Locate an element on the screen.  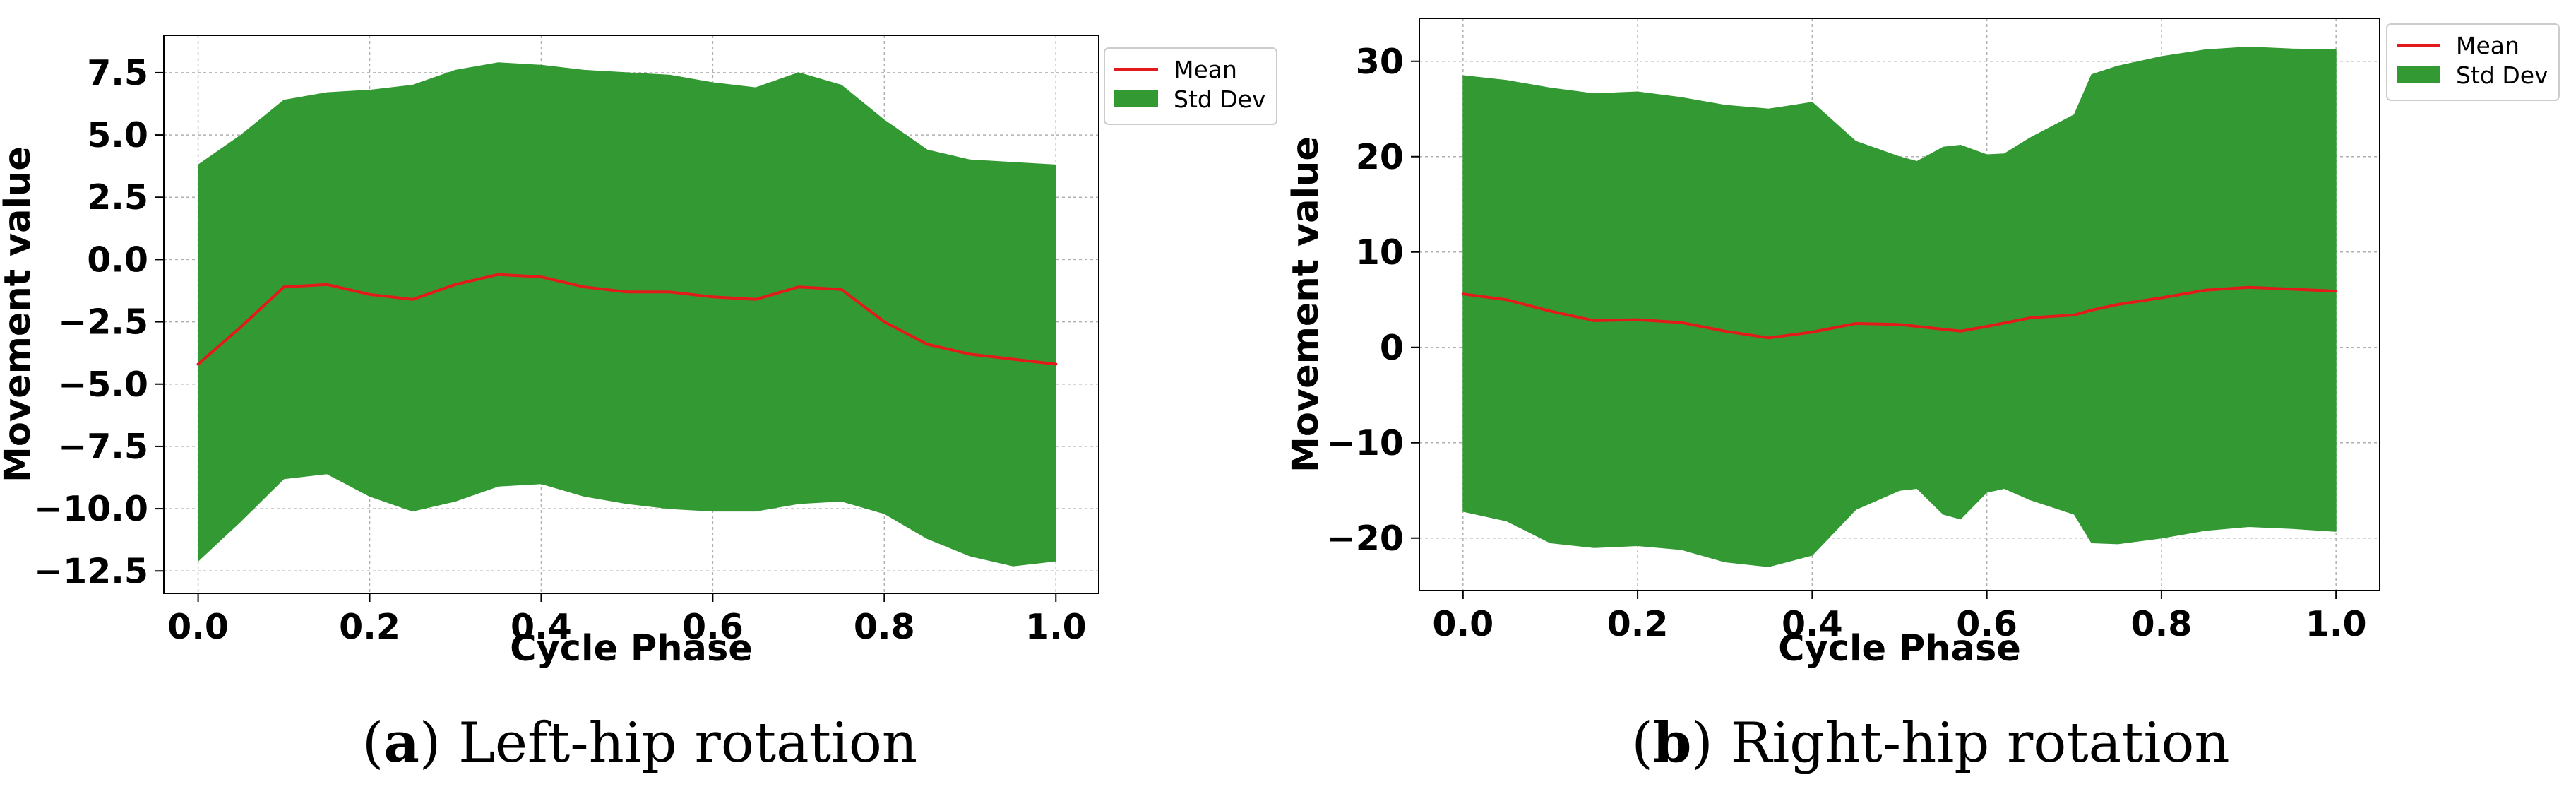
chart-b-y-tick-label: −10 is located at coordinates (1365, 443).